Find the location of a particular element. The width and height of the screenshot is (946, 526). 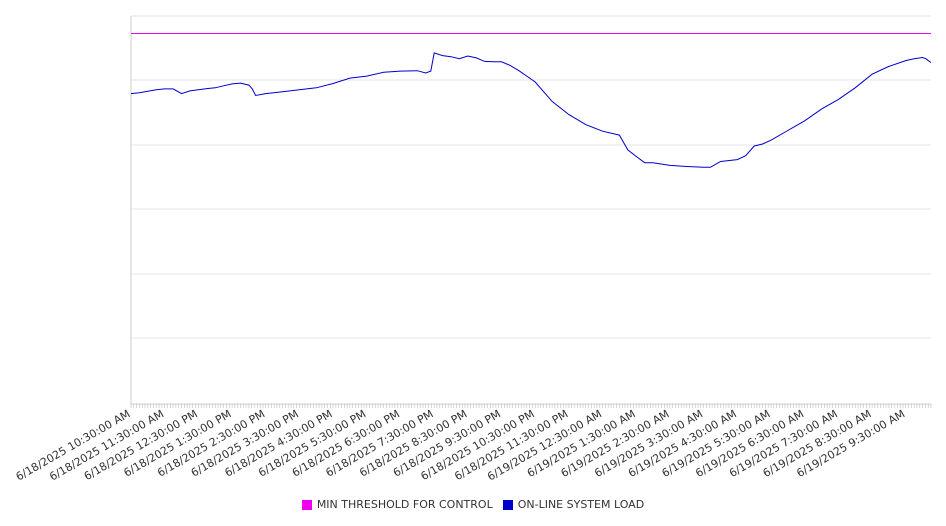

legend-item-threshold: MIN THRESHOLD FOR CONTROL is located at coordinates (397, 504).